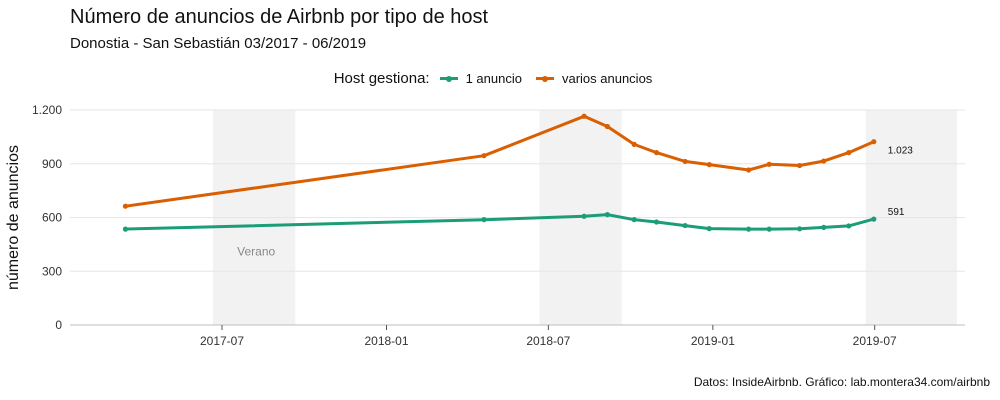 This screenshot has height=400, width=1000. What do you see at coordinates (52, 164) in the screenshot?
I see `y-tick-label: 900` at bounding box center [52, 164].